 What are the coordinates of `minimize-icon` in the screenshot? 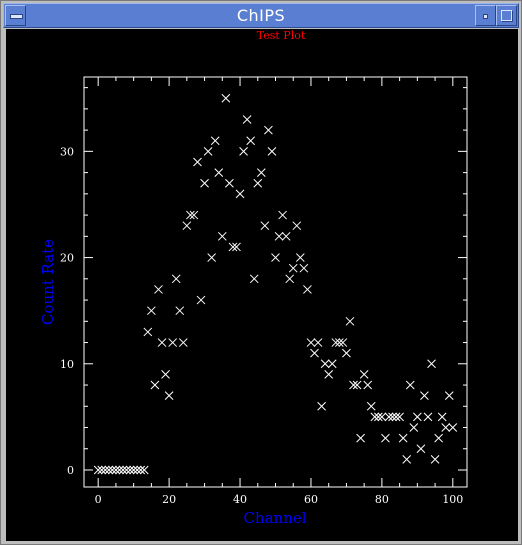 It's located at (485, 15).